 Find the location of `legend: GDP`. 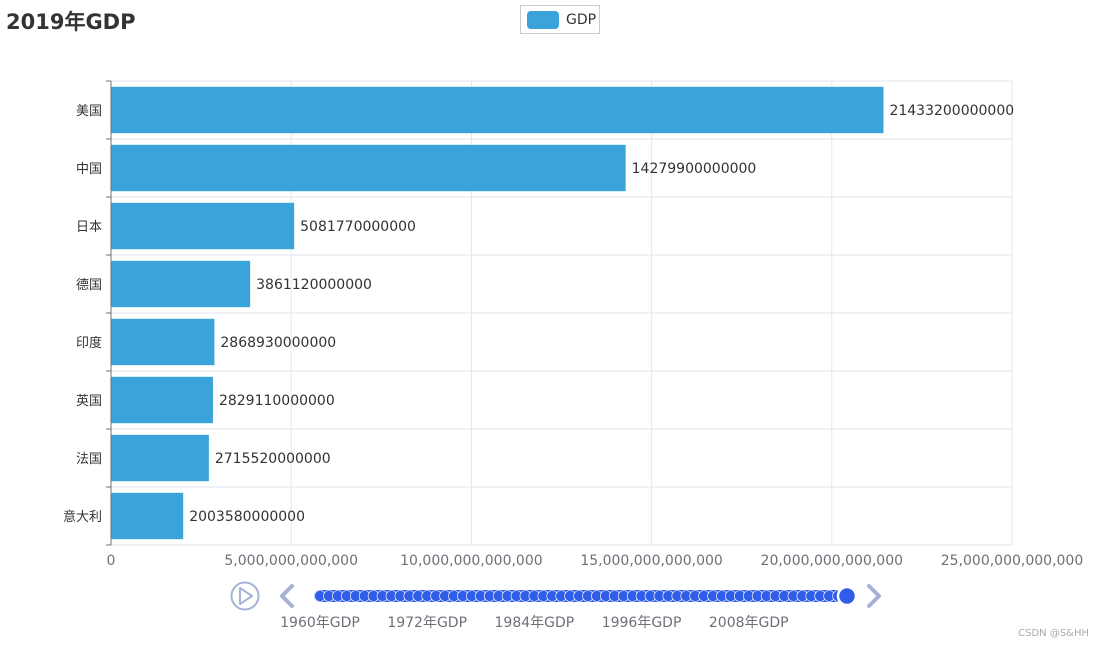

legend: GDP is located at coordinates (560, 19).